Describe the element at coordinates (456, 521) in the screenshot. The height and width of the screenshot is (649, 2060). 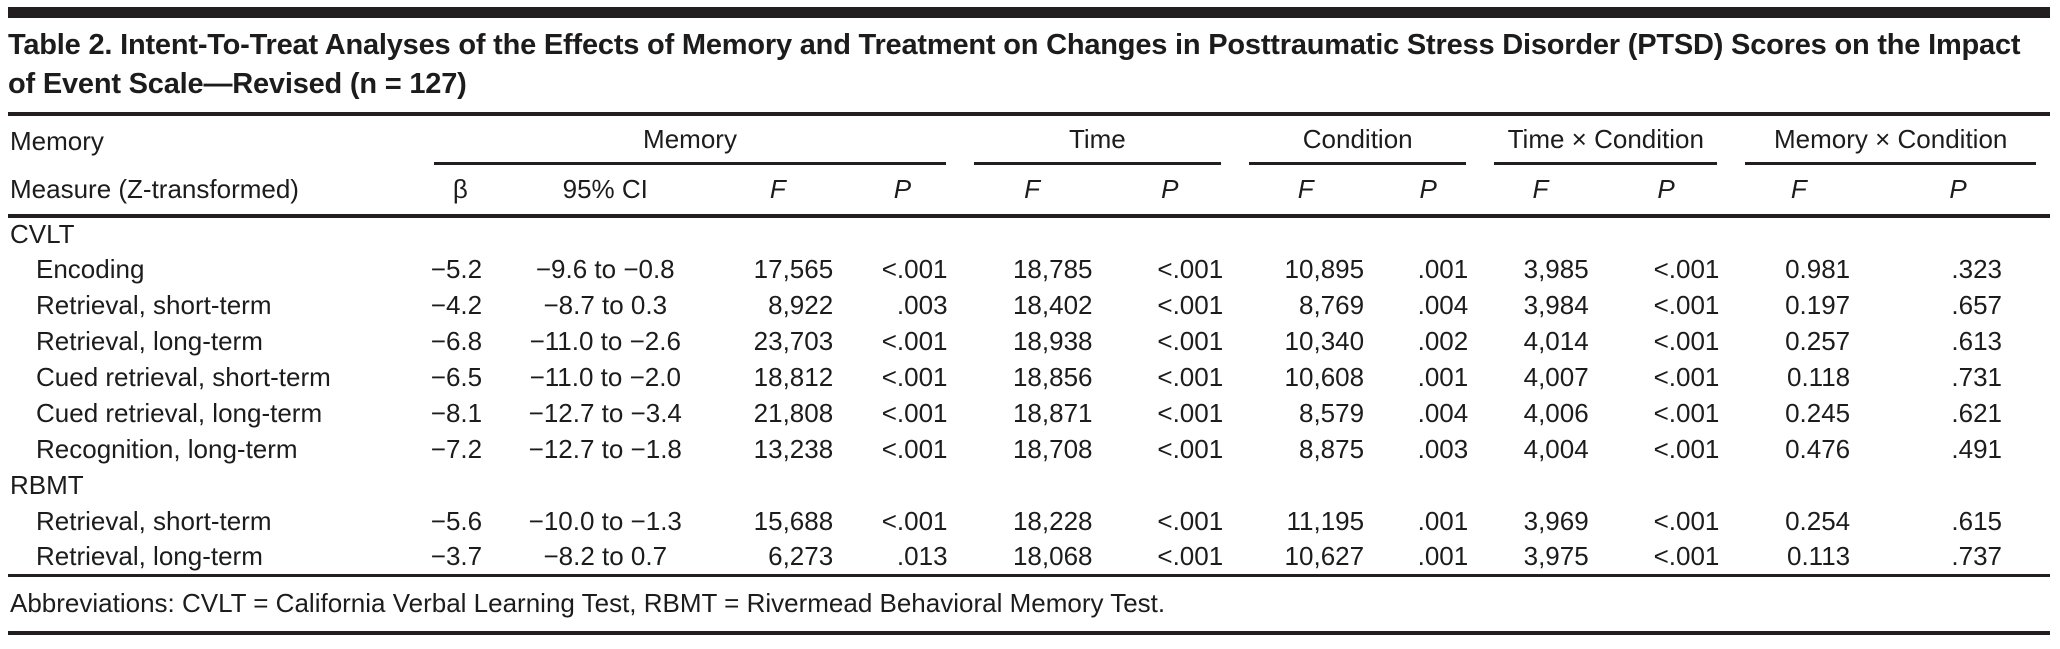
I see `value-cell: −5.6` at that location.